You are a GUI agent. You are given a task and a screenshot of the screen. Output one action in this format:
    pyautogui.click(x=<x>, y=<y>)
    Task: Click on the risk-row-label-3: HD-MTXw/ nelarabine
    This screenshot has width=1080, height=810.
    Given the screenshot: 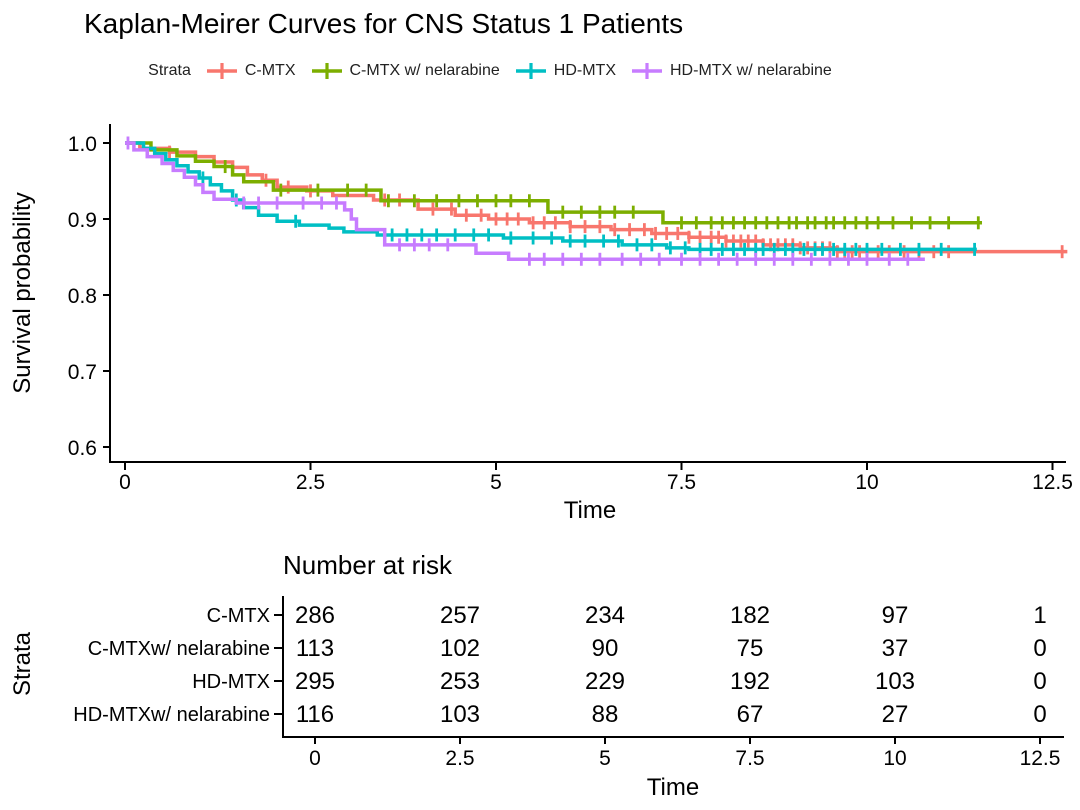 What is the action you would take?
    pyautogui.click(x=171, y=715)
    